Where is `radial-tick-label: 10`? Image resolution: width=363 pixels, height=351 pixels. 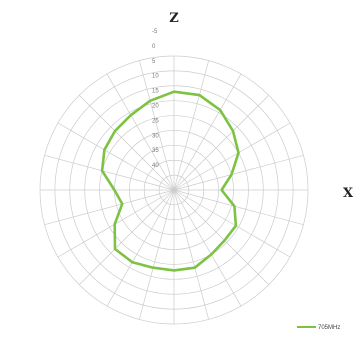
radial-tick-label: 10 is located at coordinates (155, 77).